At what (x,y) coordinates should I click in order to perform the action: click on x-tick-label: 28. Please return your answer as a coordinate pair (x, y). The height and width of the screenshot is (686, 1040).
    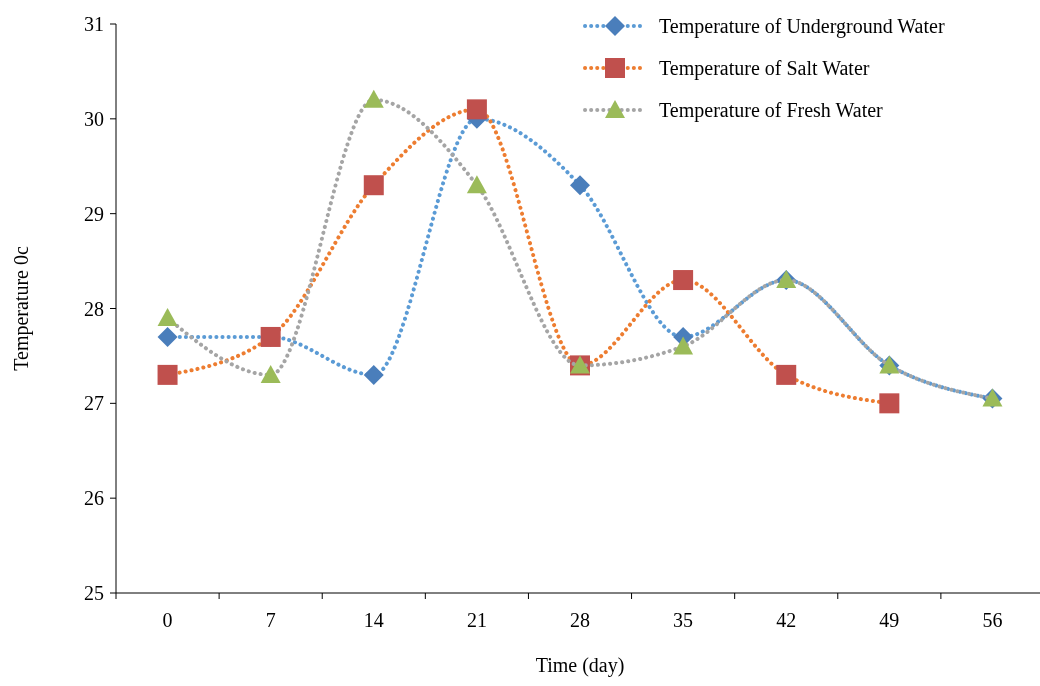
    Looking at the image, I should click on (580, 620).